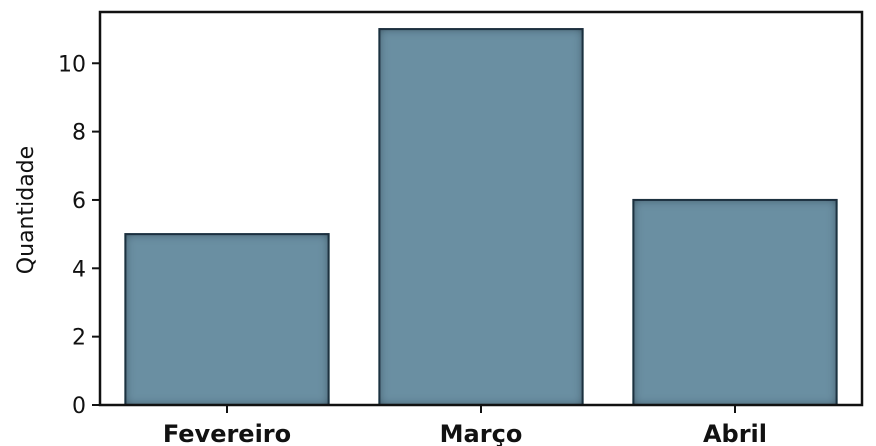 The height and width of the screenshot is (446, 876). Describe the element at coordinates (227, 319) in the screenshot. I see `bar-fevereiro` at that location.